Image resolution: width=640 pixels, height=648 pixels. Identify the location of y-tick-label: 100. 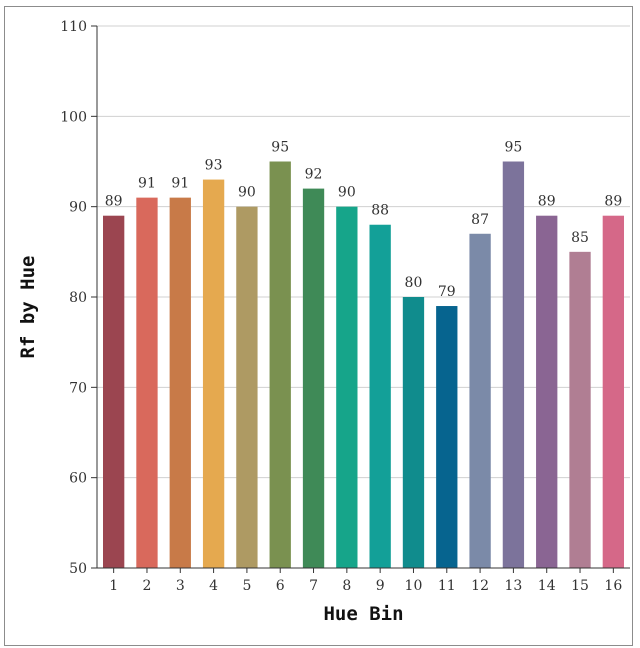
(73, 117).